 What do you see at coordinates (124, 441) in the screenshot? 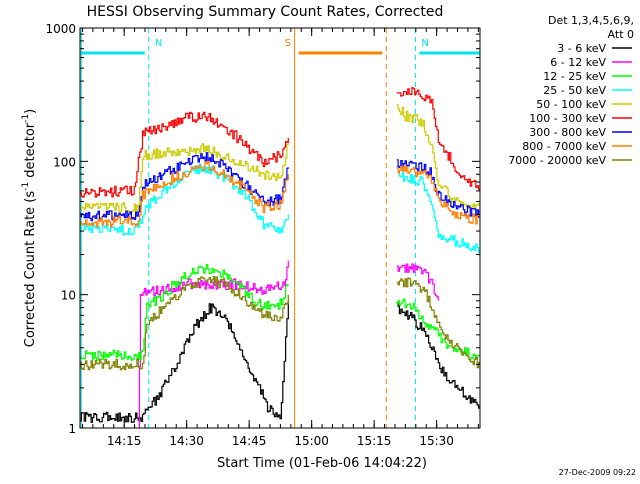
I see `x-tick-label-0: 14:15` at bounding box center [124, 441].